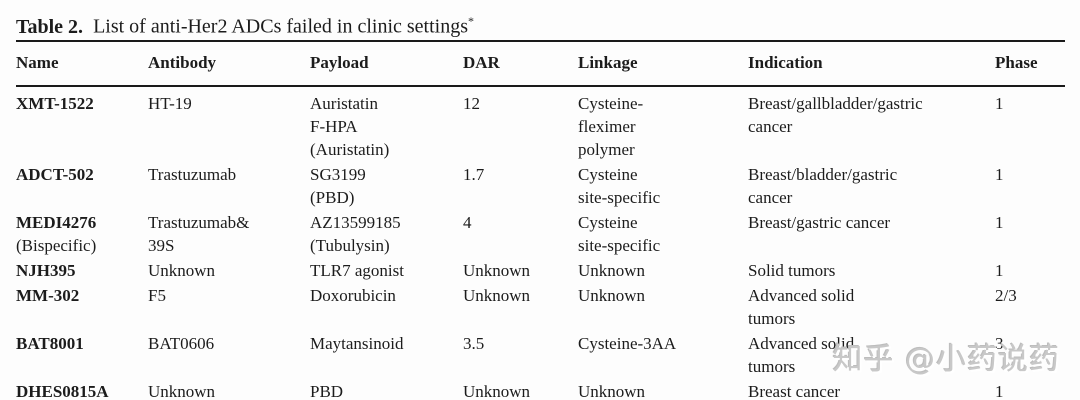  Describe the element at coordinates (386, 64) in the screenshot. I see `column-header-payload: Payload` at that location.